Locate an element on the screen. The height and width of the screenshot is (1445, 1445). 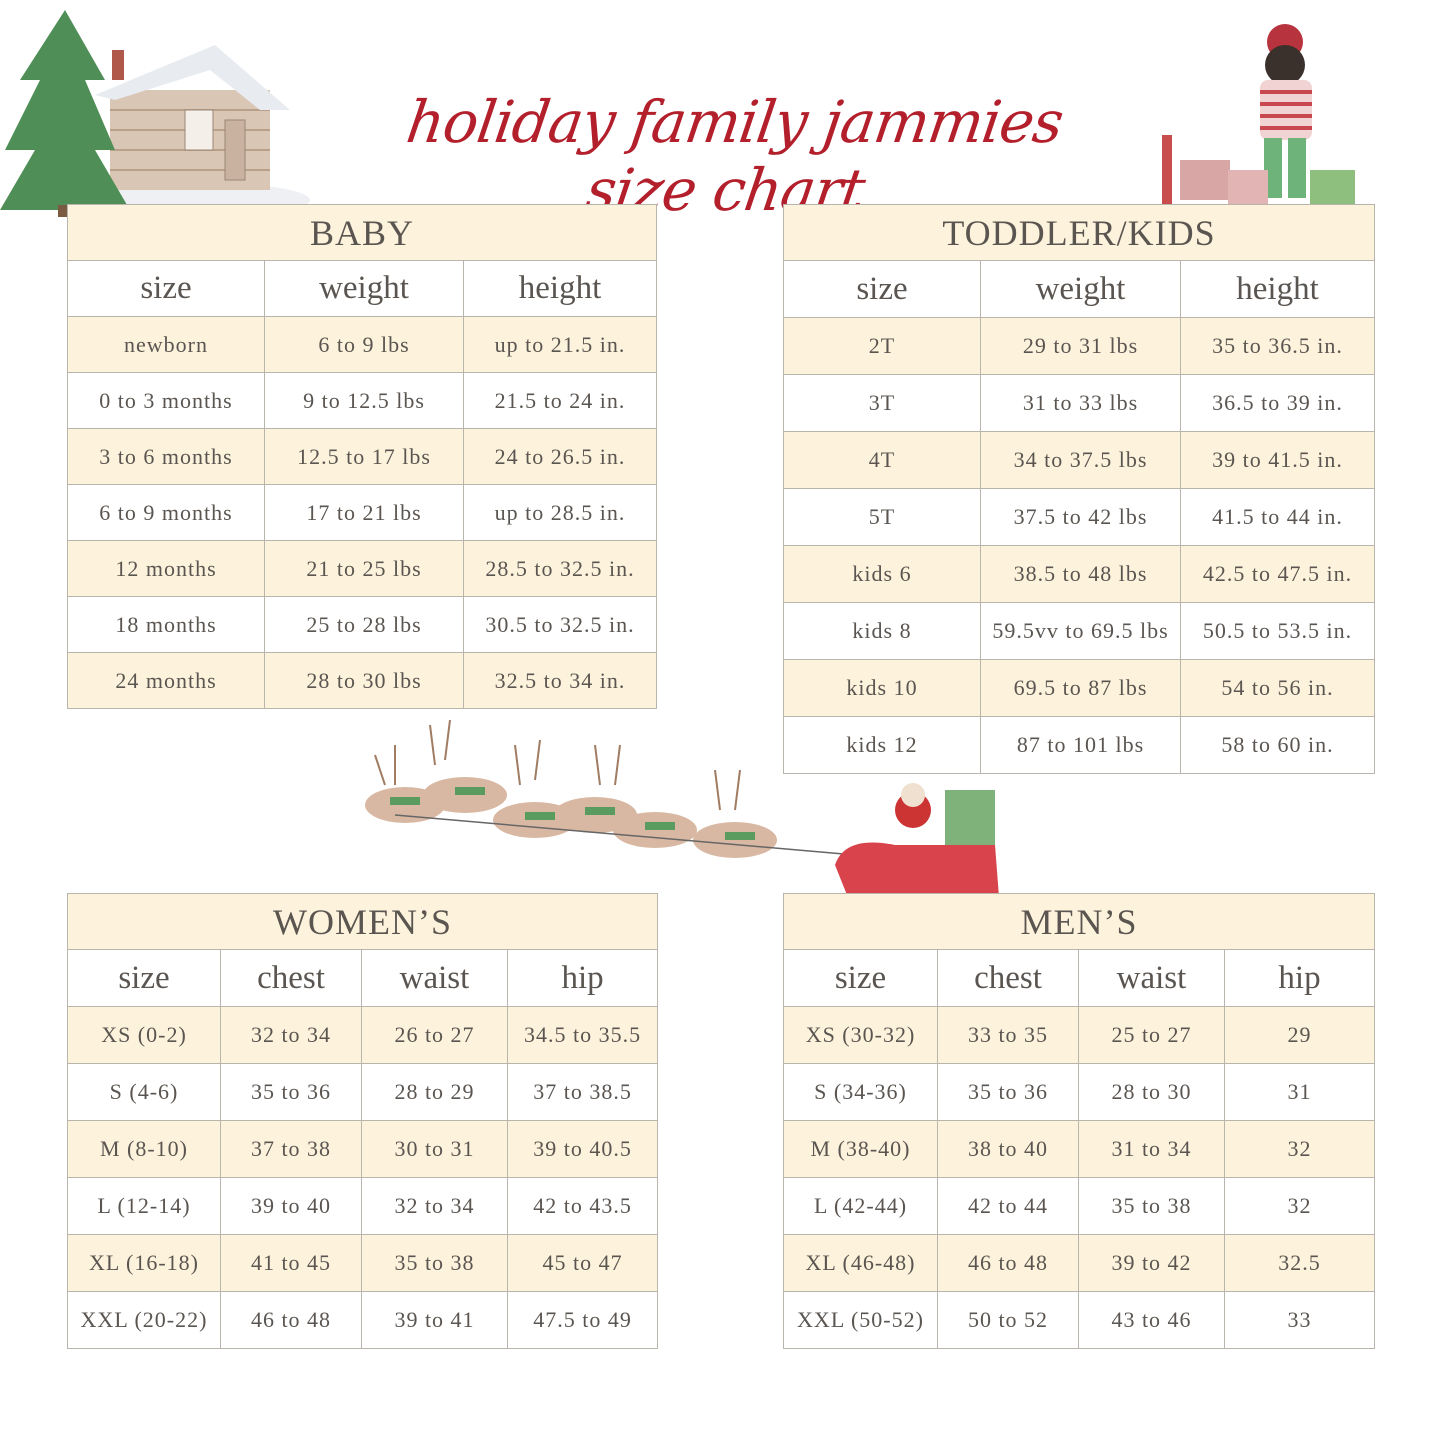
table-row: 2T 29 to 31 lbs 35 to 36.5 in. is located at coordinates (1079, 346).